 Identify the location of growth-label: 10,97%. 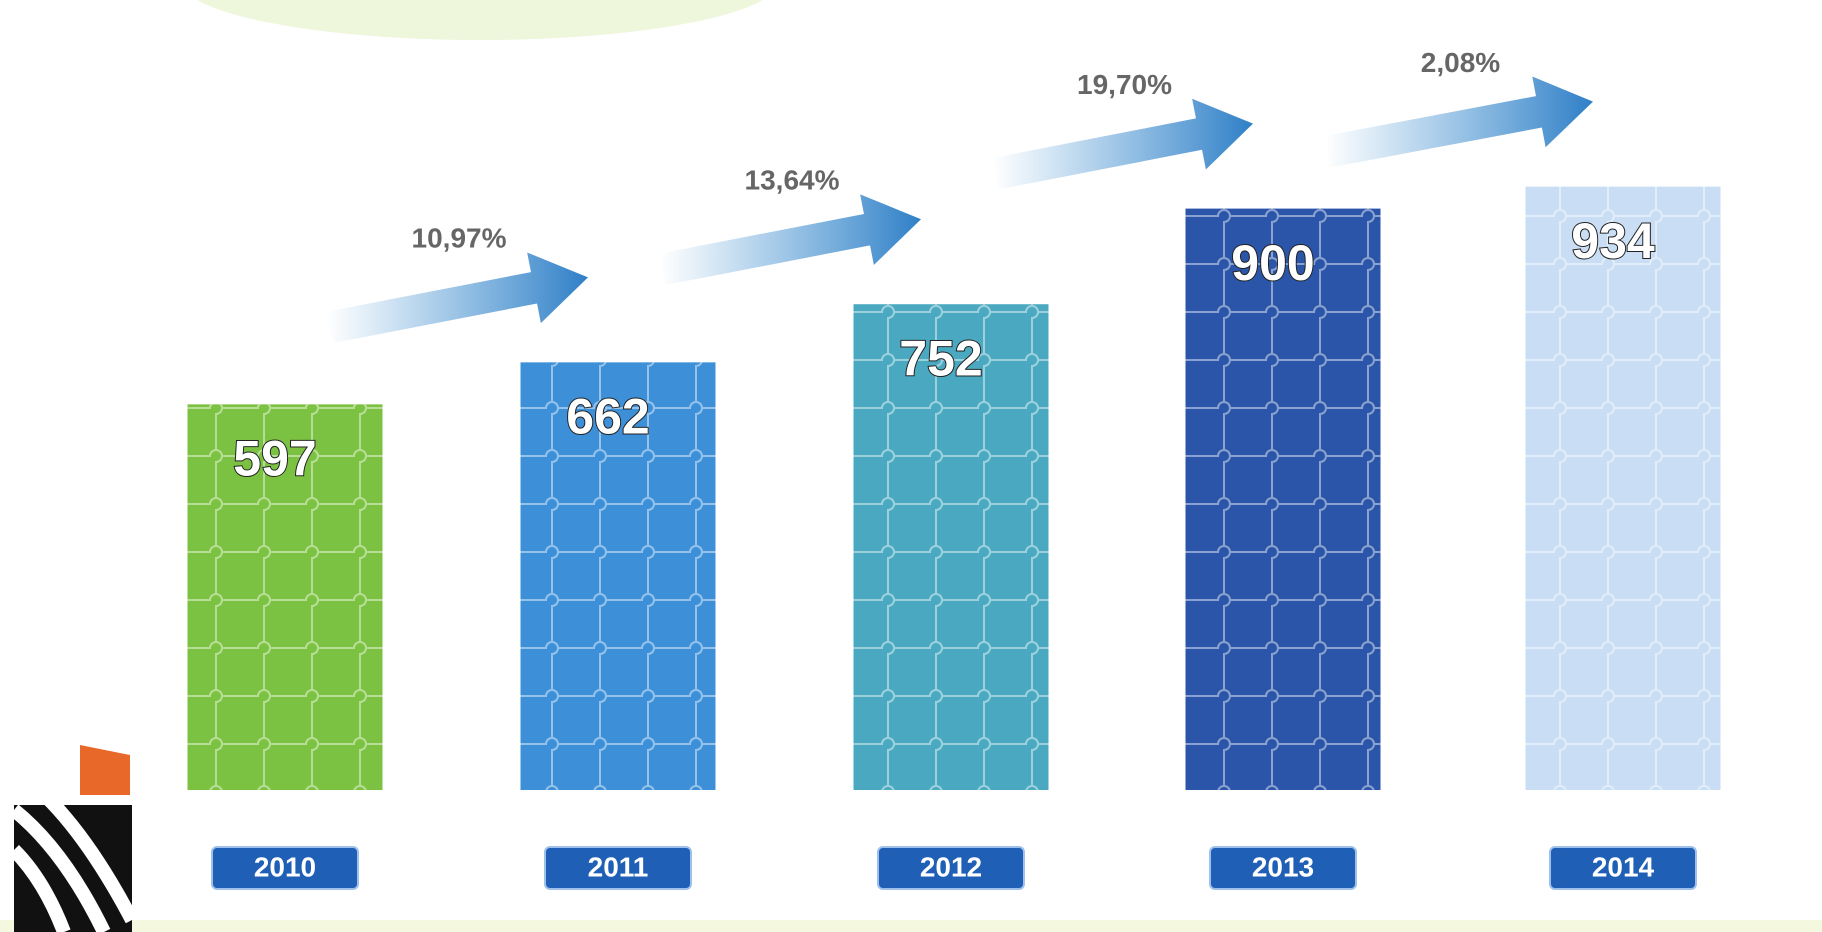
(459, 238).